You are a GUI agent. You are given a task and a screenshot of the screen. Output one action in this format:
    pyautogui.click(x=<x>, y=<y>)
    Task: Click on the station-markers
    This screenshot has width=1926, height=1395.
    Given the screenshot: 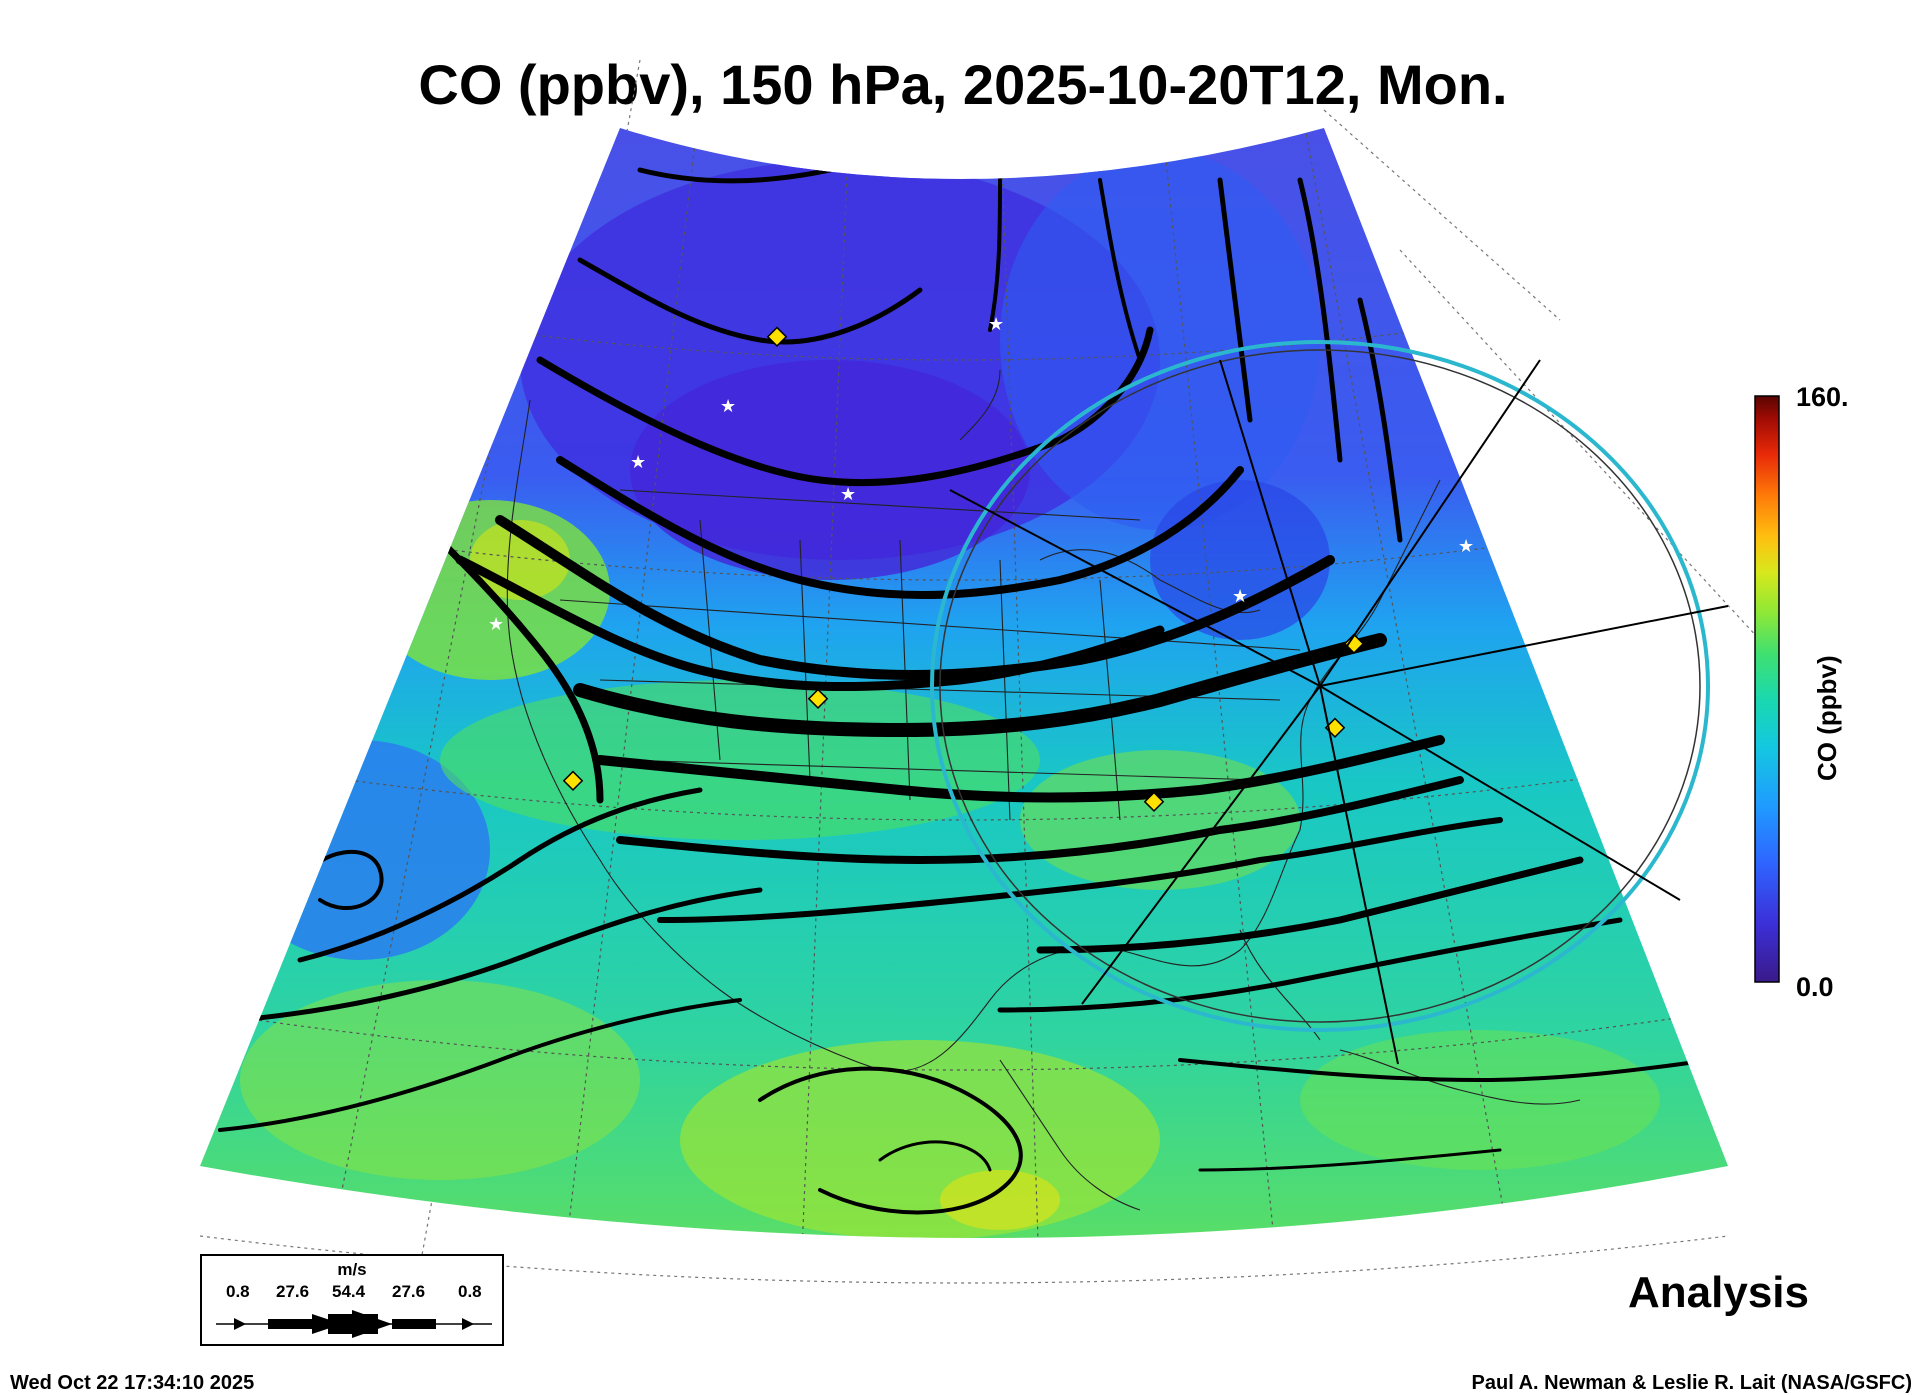 What is the action you would take?
    pyautogui.click(x=963, y=569)
    